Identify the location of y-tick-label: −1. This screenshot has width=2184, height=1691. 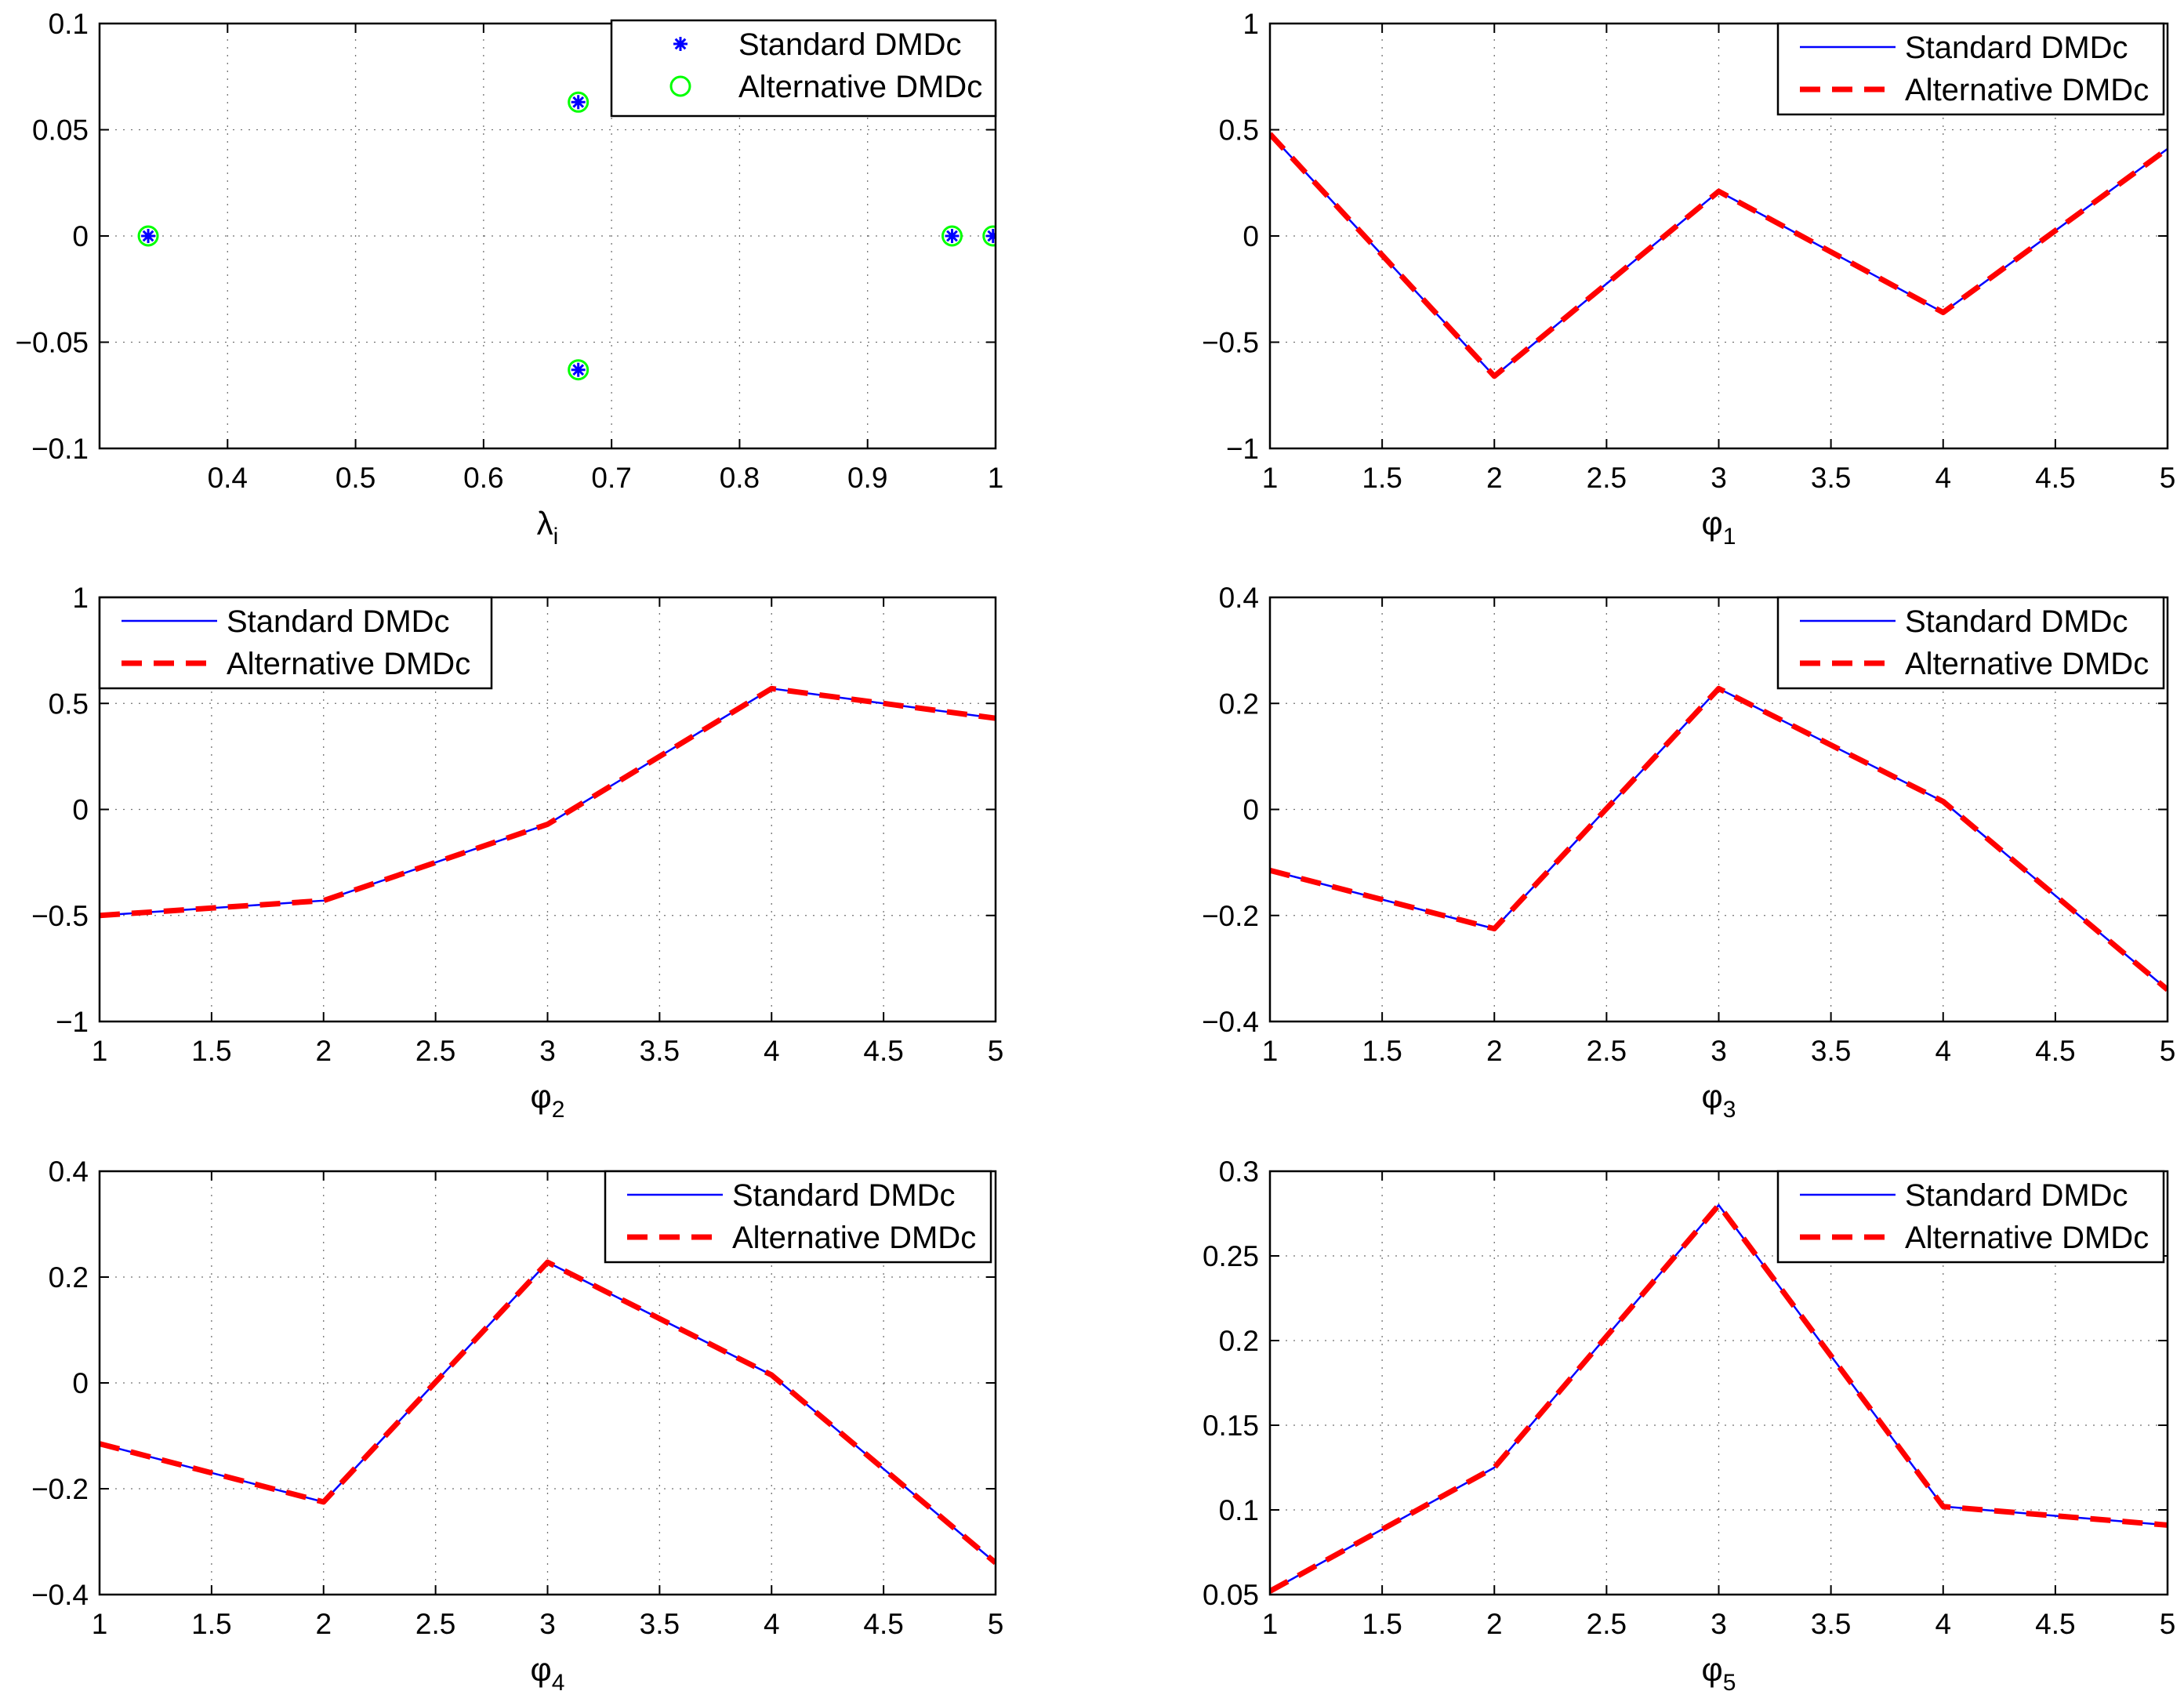
(72, 1022).